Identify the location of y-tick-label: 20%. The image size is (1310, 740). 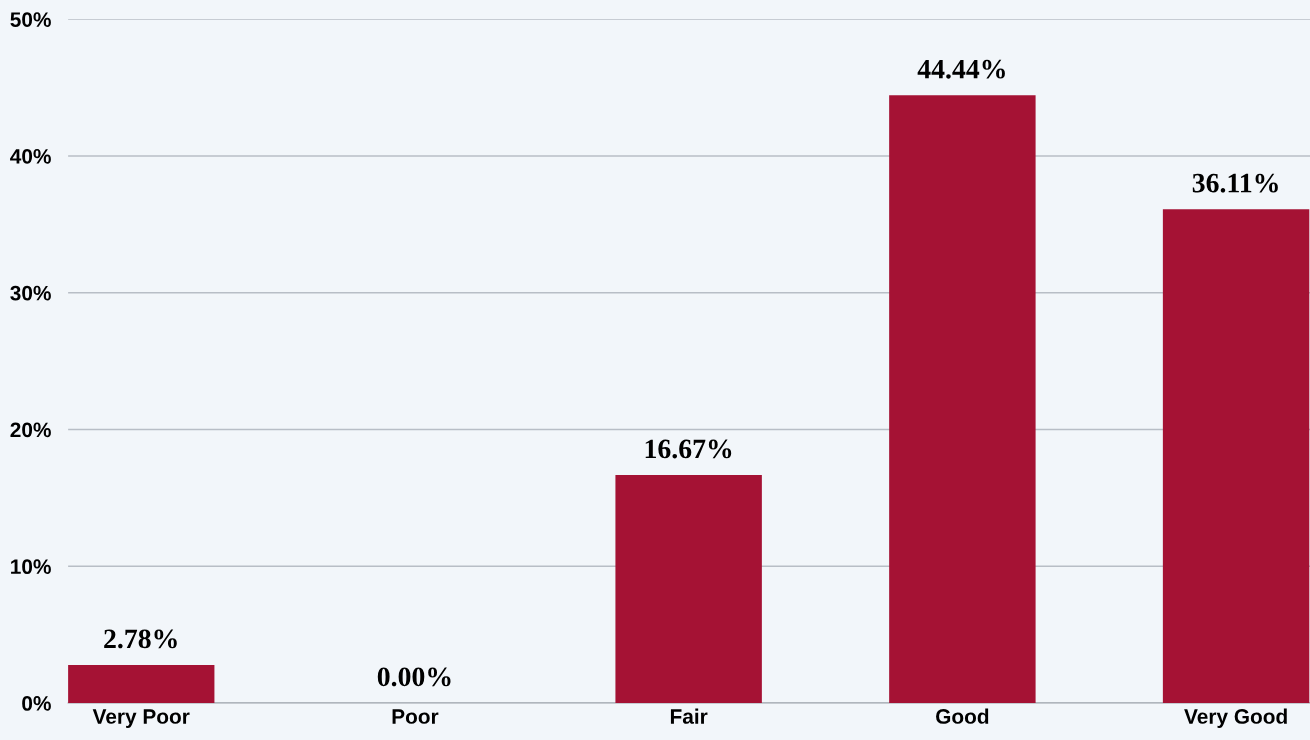
(30, 430).